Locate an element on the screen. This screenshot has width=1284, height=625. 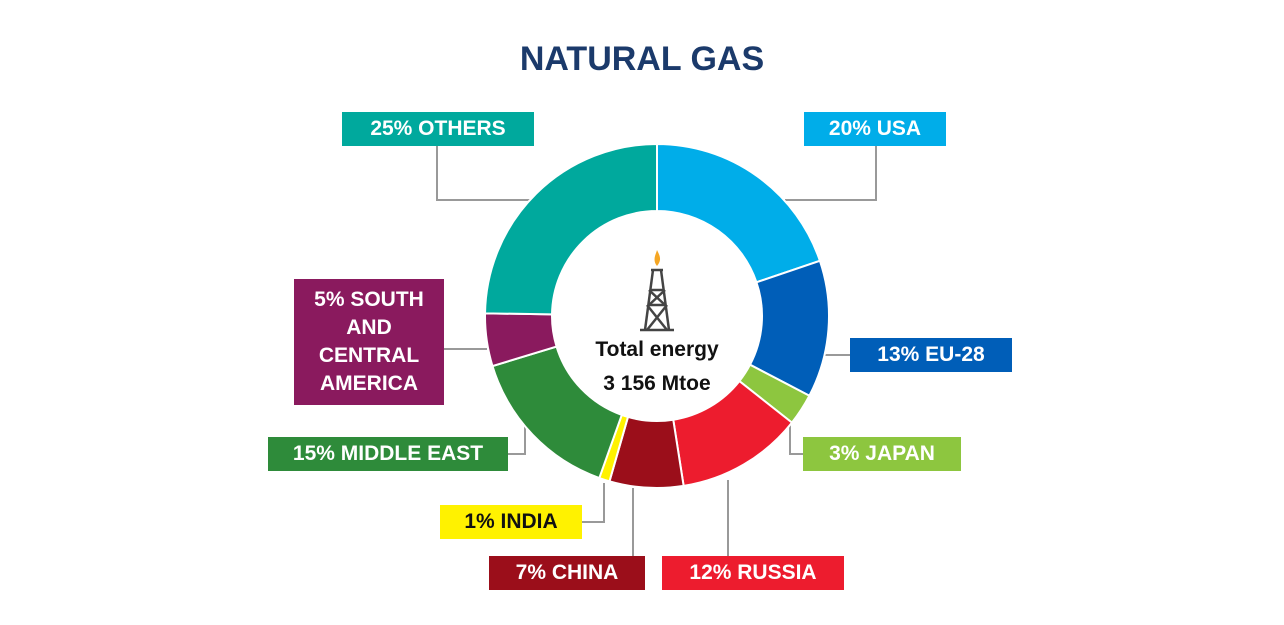
slice-label: 5% SOUTH AND CENTRAL AMERICA is located at coordinates (369, 342).